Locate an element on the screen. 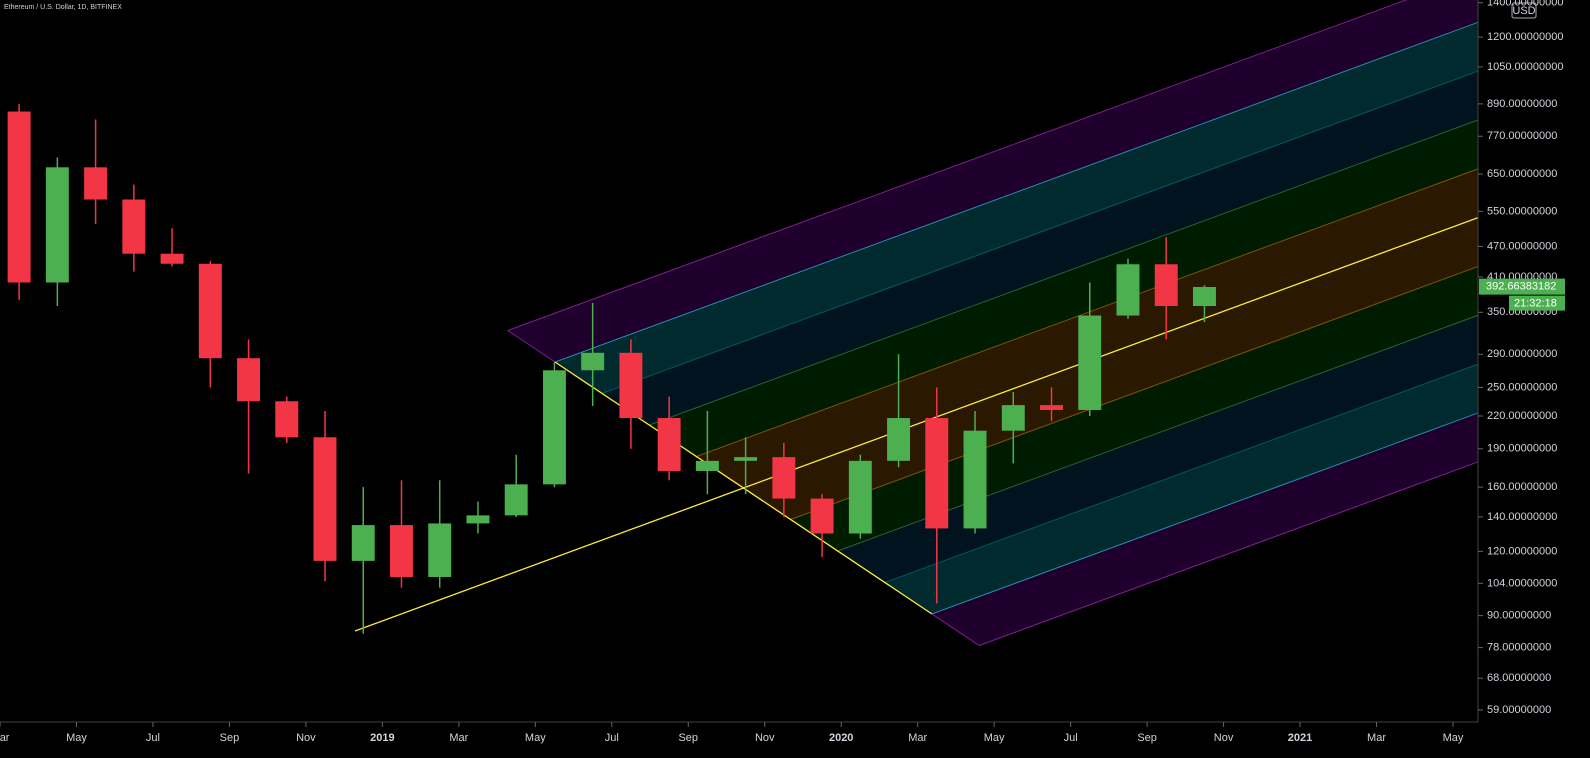 Image resolution: width=1590 pixels, height=758 pixels. countdown: 21:32:18 is located at coordinates (1535, 304).